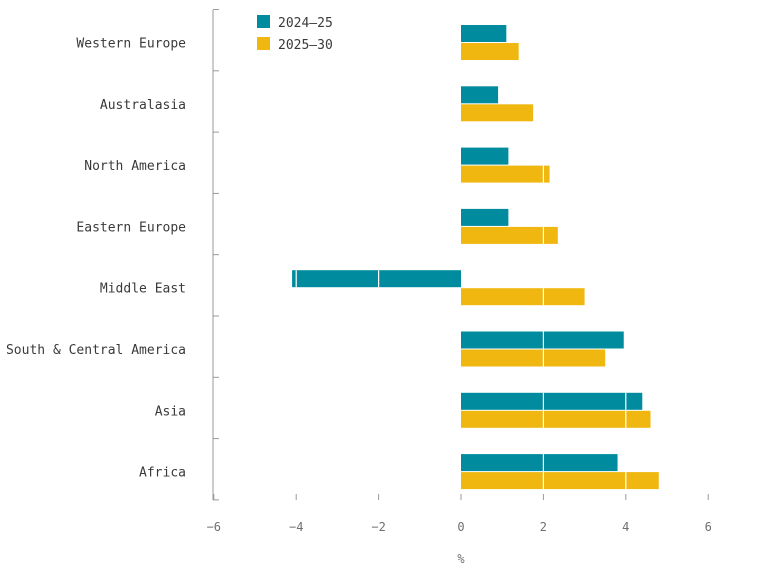 The height and width of the screenshot is (574, 759). I want to click on category-label: South & Central America, so click(96, 350).